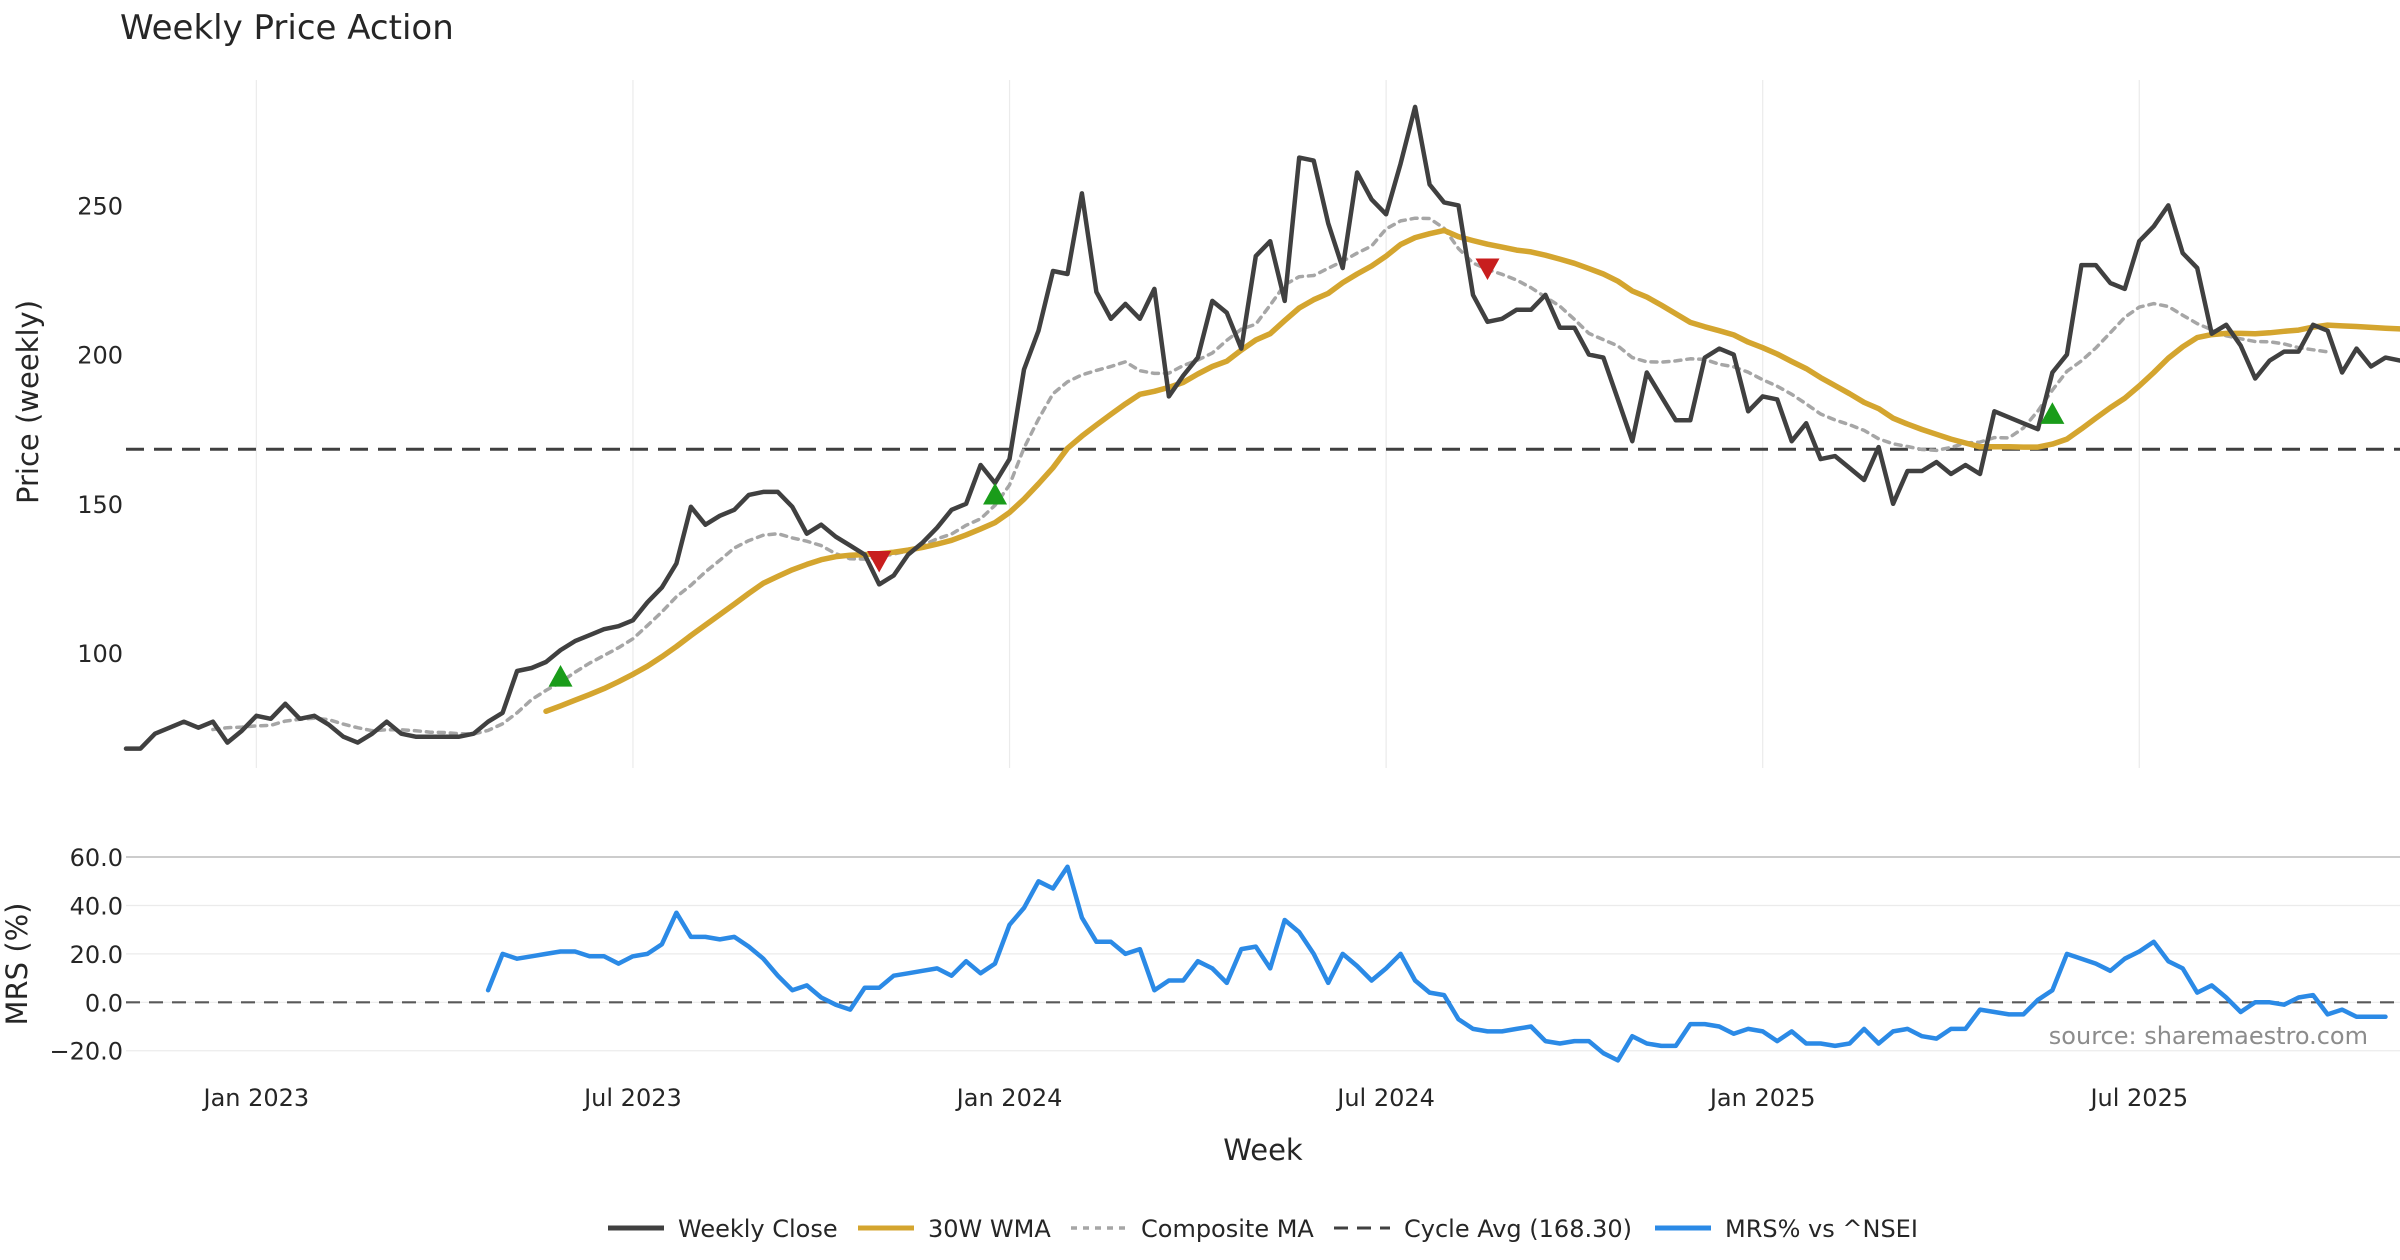  What do you see at coordinates (2208, 1036) in the screenshot?
I see `source-note: source: sharemaestro.com` at bounding box center [2208, 1036].